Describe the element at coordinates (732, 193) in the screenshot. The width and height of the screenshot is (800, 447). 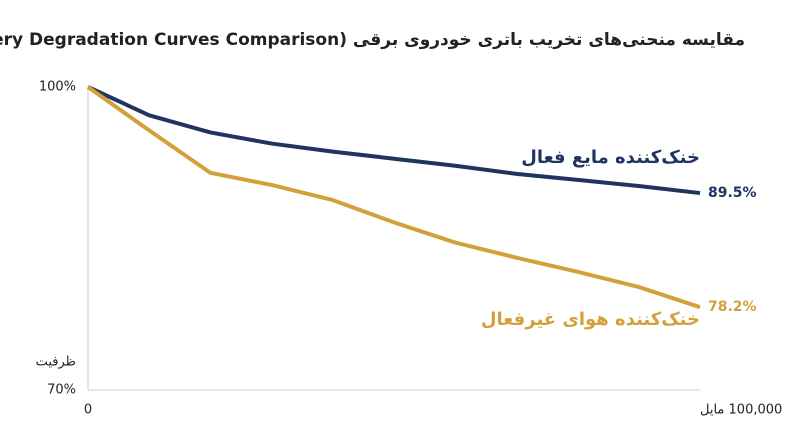
I see `value-label: 89.5%` at that location.